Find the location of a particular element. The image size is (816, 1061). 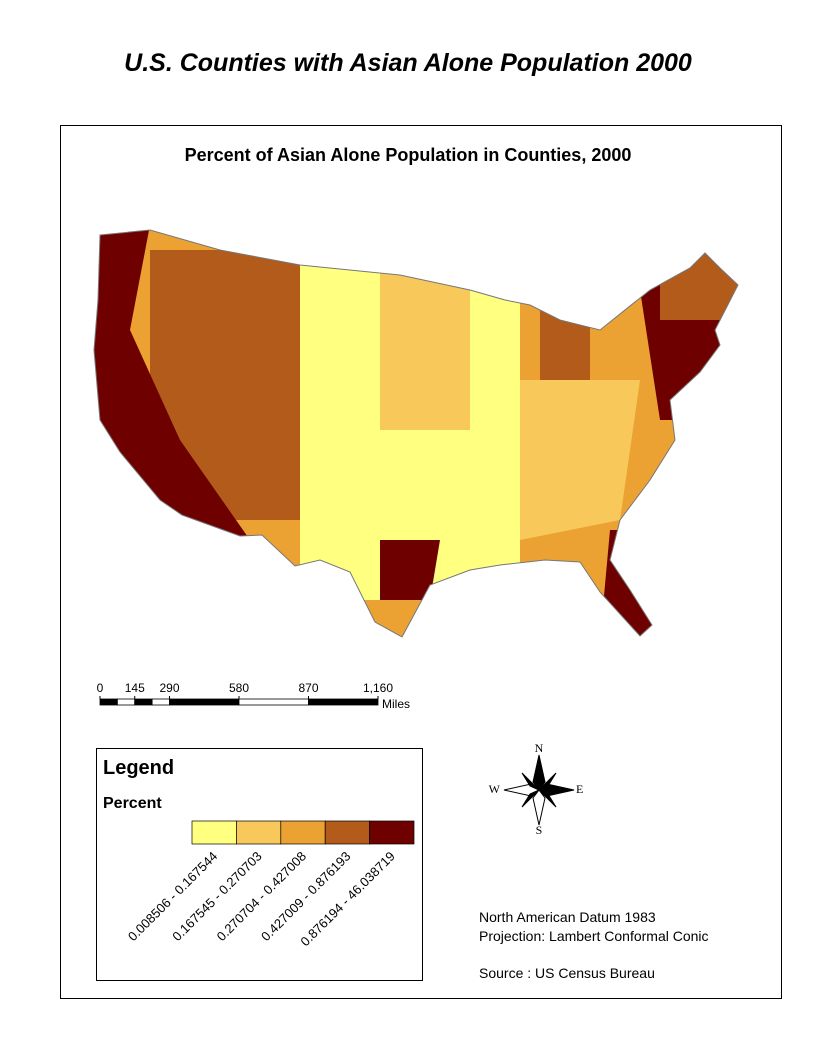

compass-s: S is located at coordinates (539, 830).